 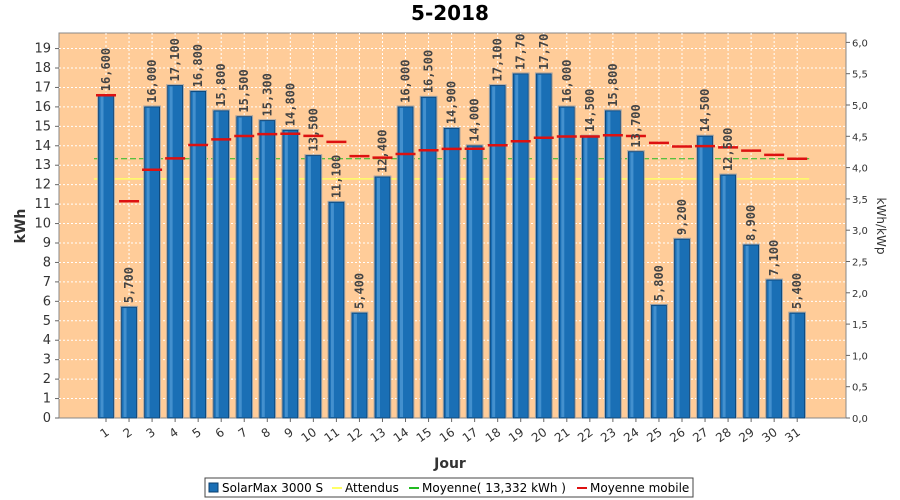 I want to click on x-tick-label: 11, so click(x=332, y=435).